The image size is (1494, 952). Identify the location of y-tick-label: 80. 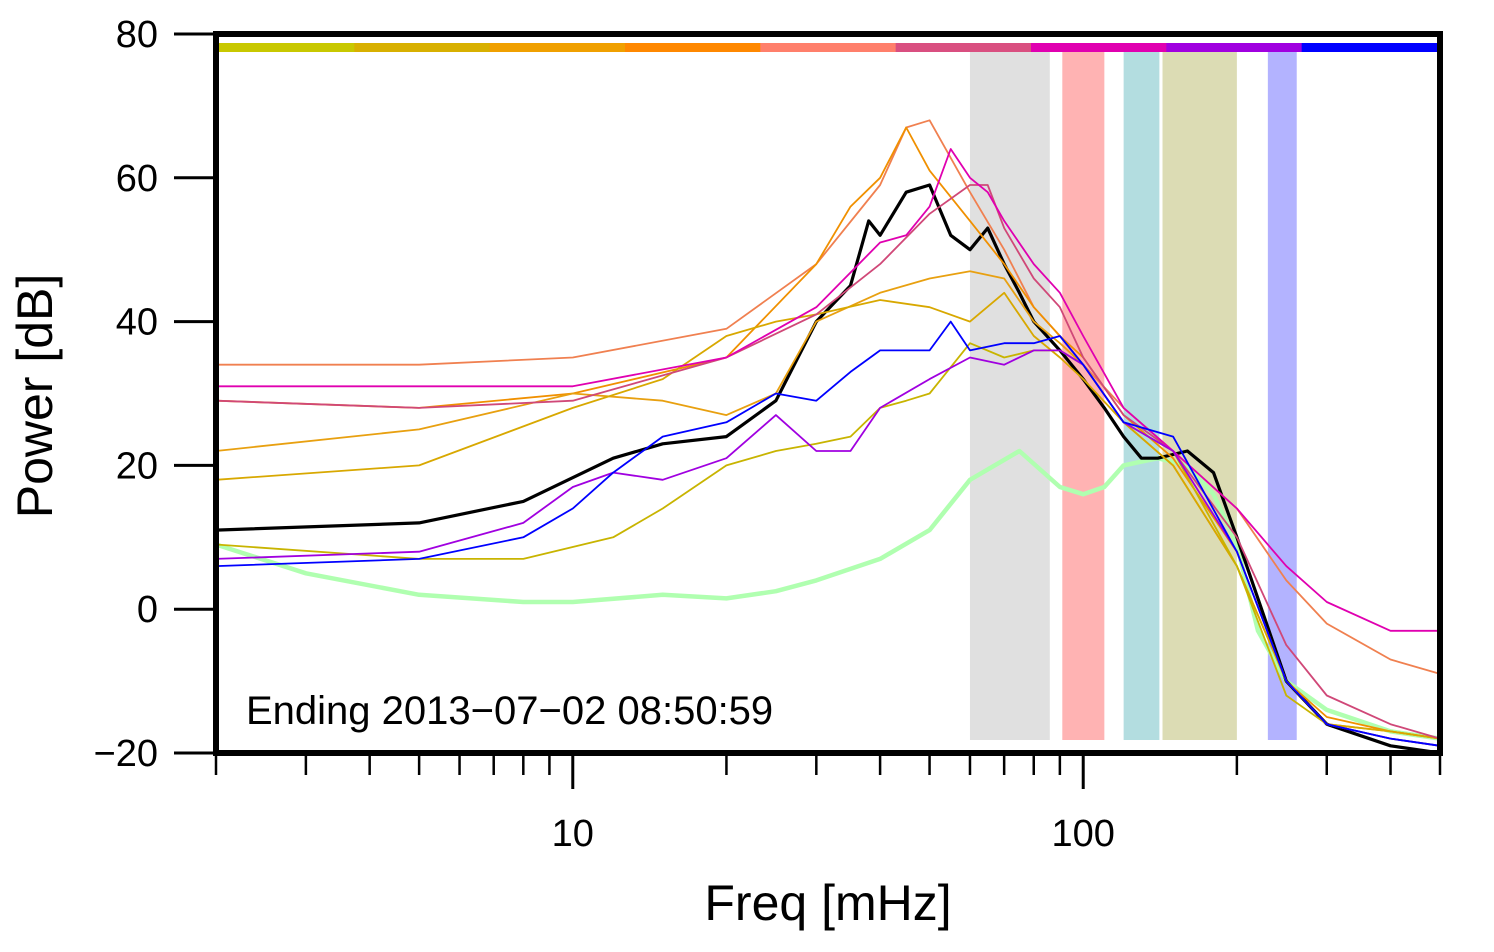
(137, 35).